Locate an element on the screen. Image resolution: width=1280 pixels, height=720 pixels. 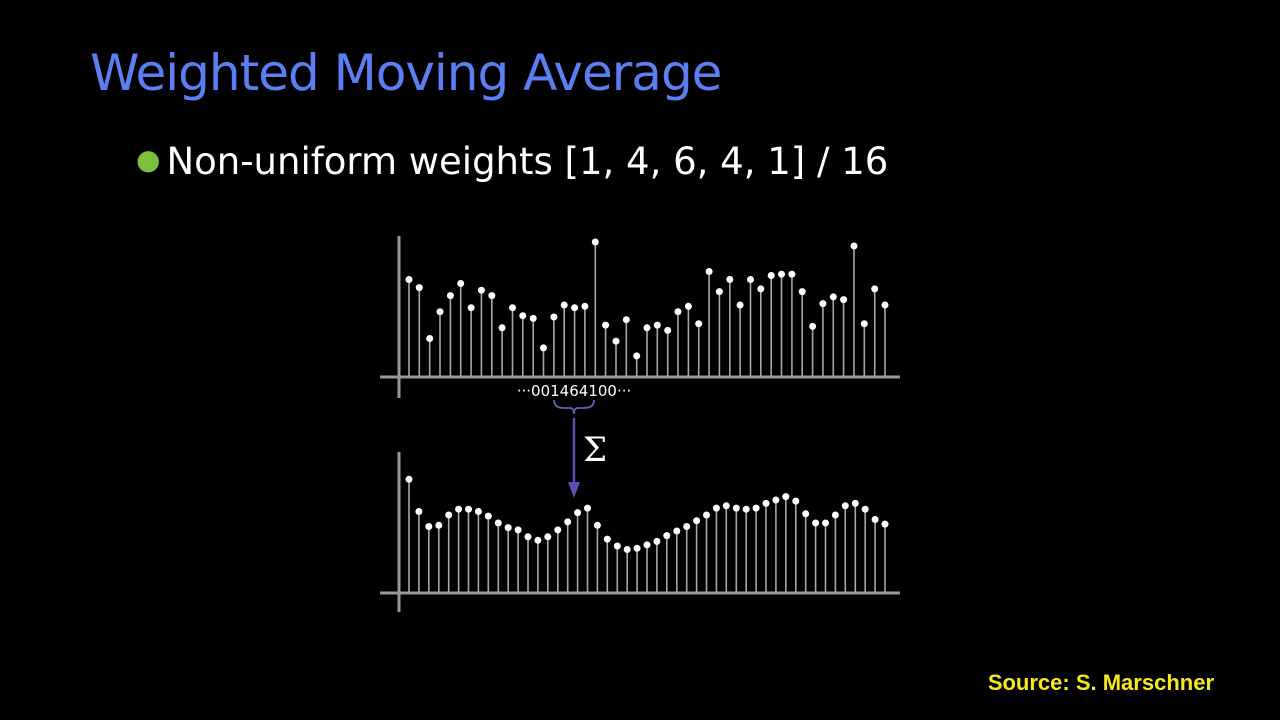
sum-arrow-head is located at coordinates (574, 490).